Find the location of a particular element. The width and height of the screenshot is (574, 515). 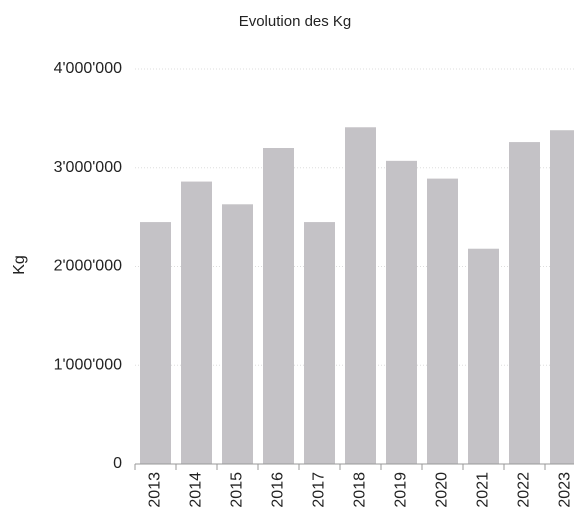

y-tick-label: 0 is located at coordinates (117, 463).